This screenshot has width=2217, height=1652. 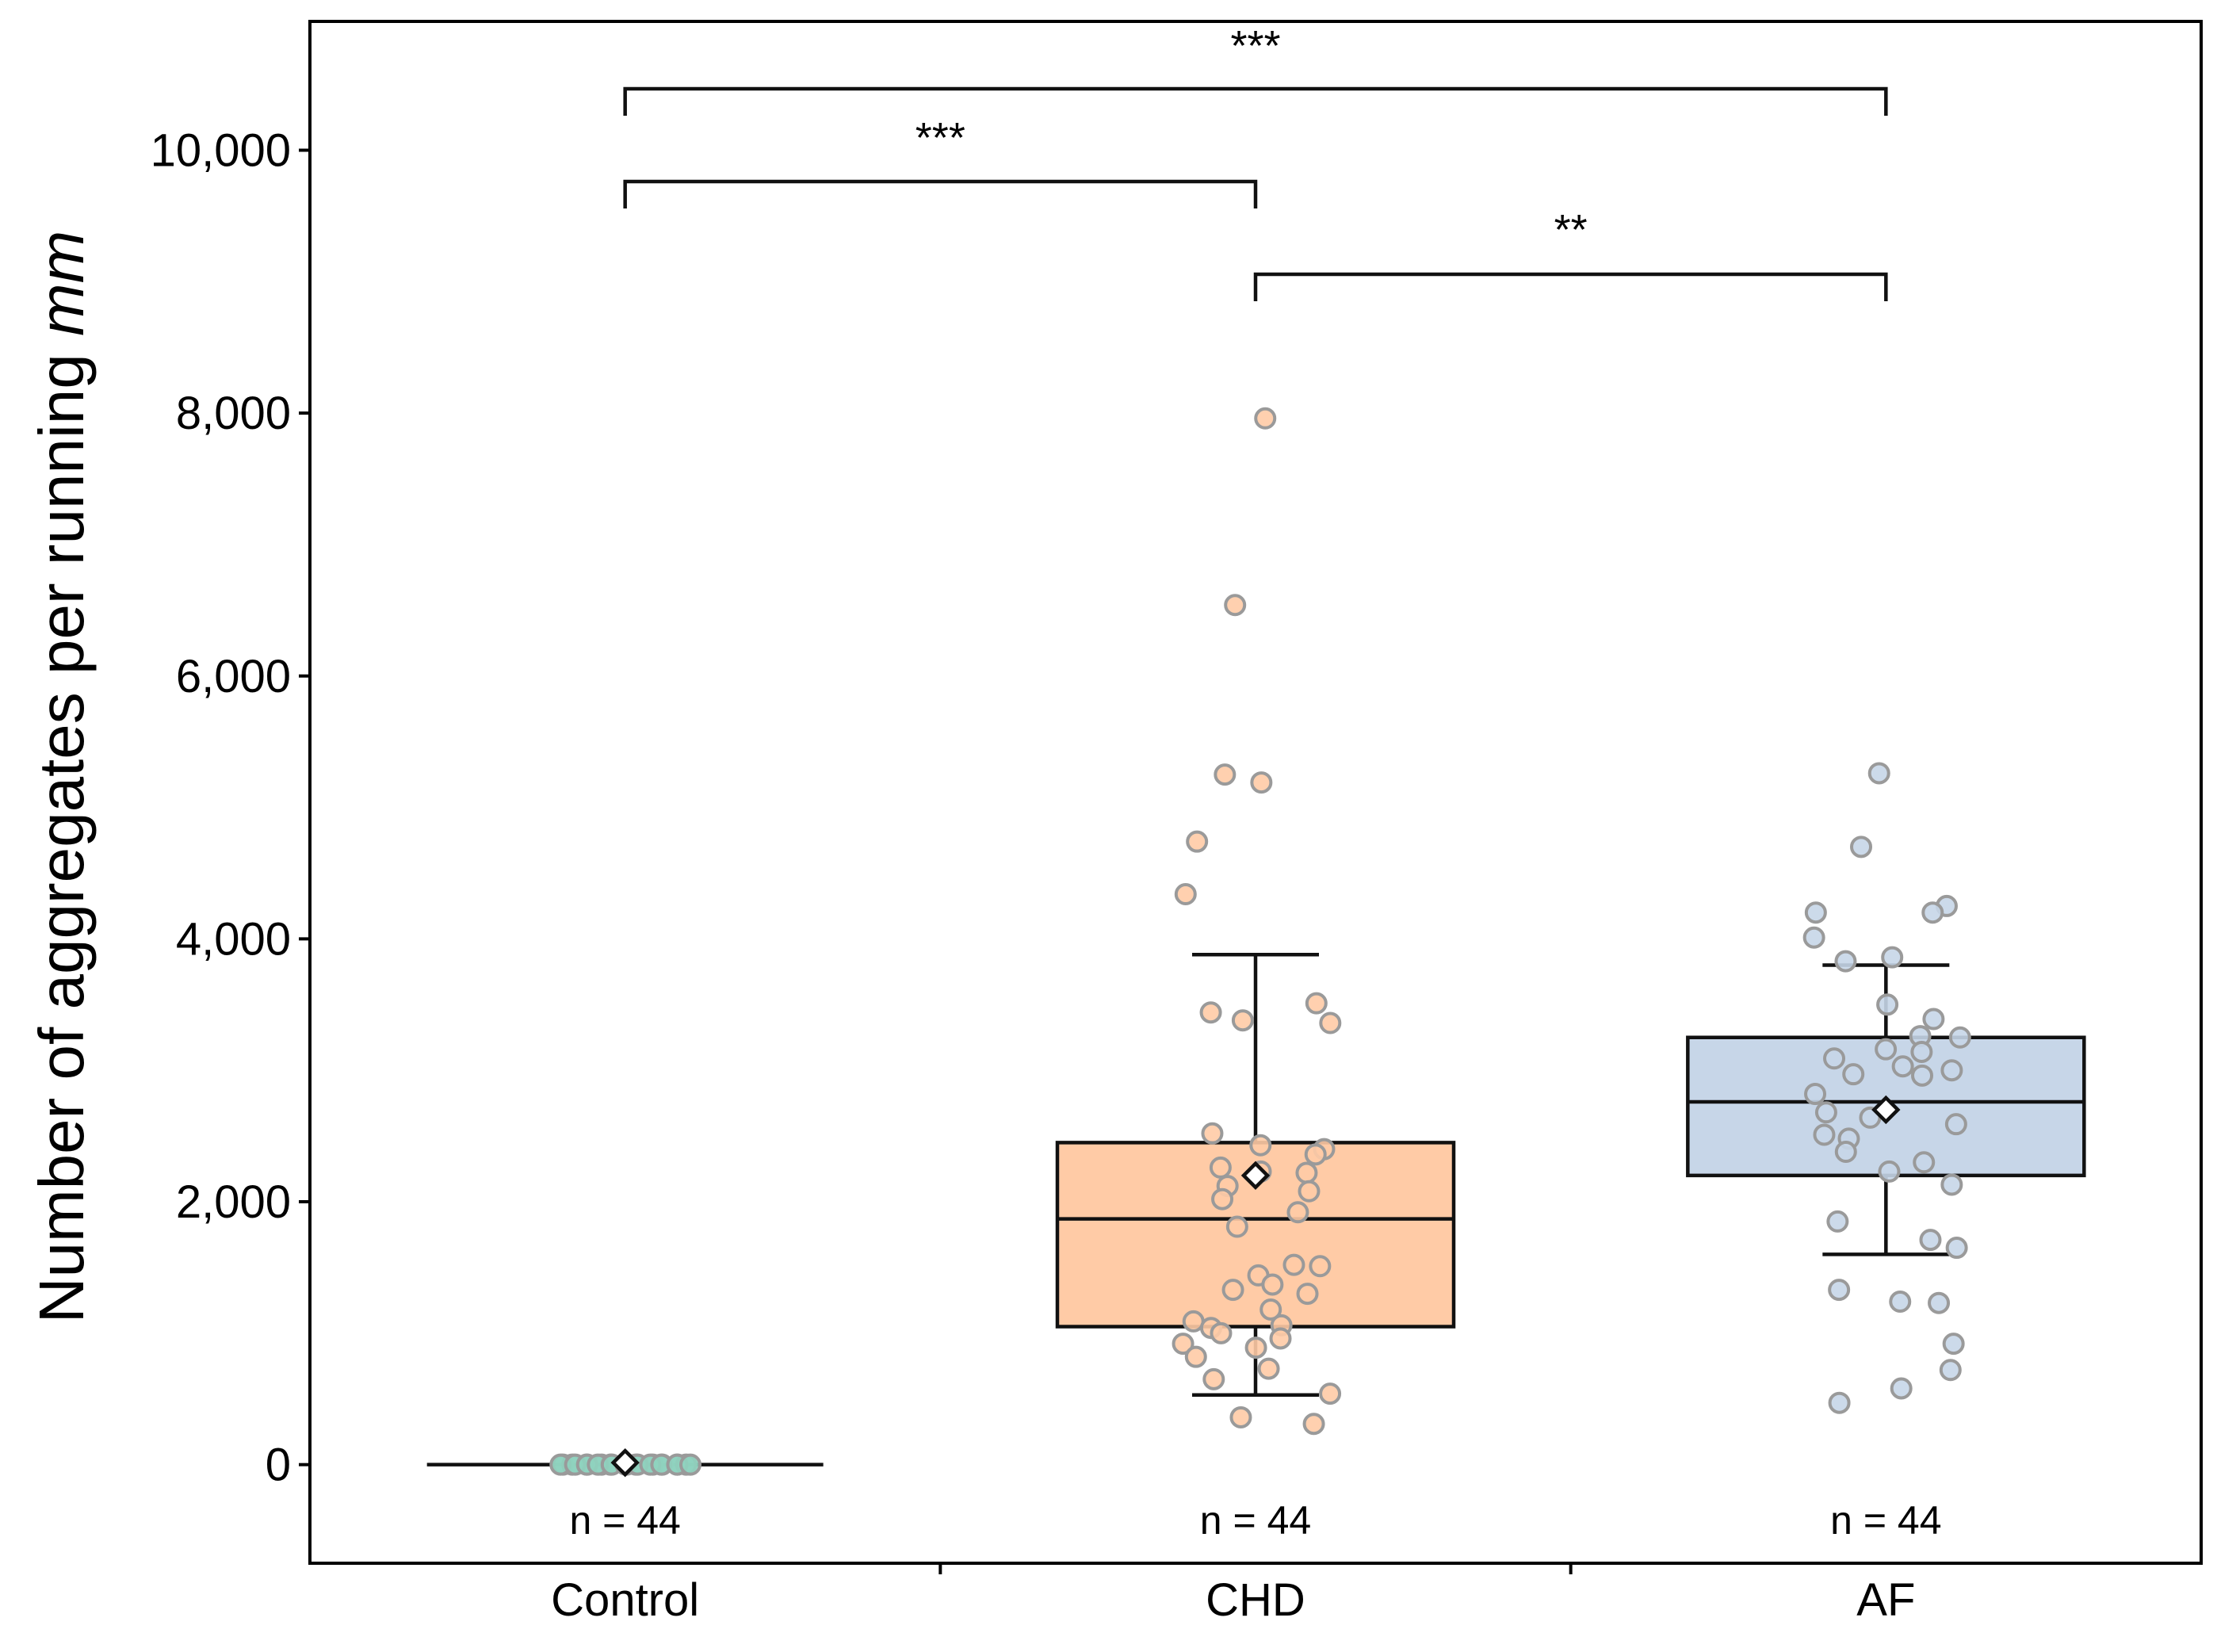 I want to click on y-tick-label: 2,000, so click(x=234, y=1202).